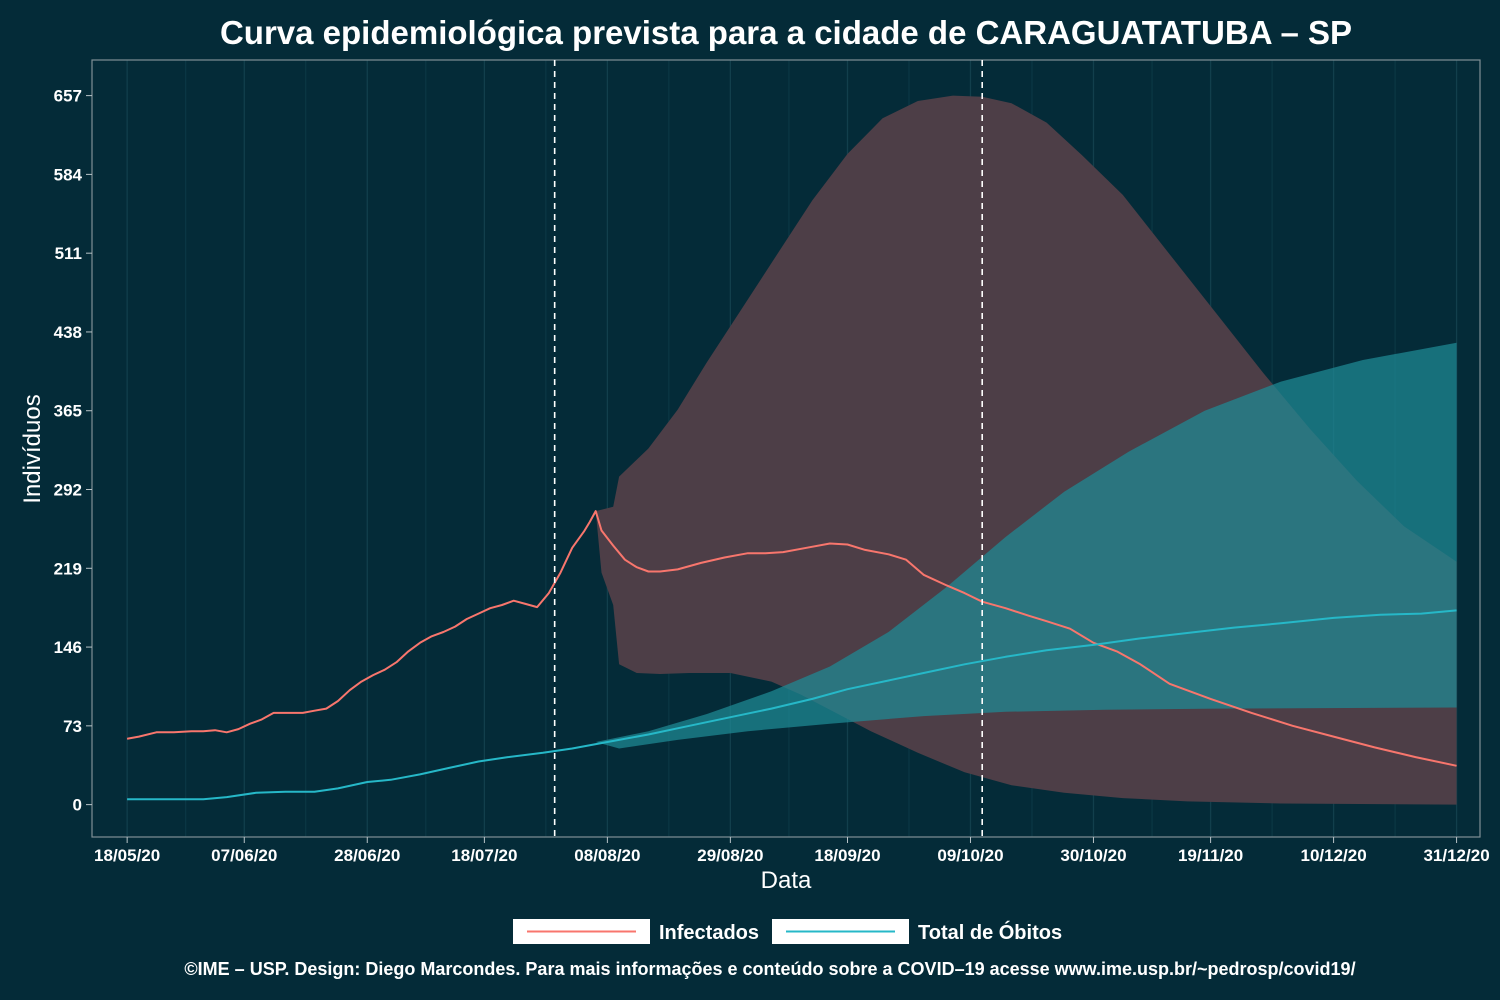 The width and height of the screenshot is (1500, 1000). What do you see at coordinates (709, 933) in the screenshot?
I see `legend-label: Infectados` at bounding box center [709, 933].